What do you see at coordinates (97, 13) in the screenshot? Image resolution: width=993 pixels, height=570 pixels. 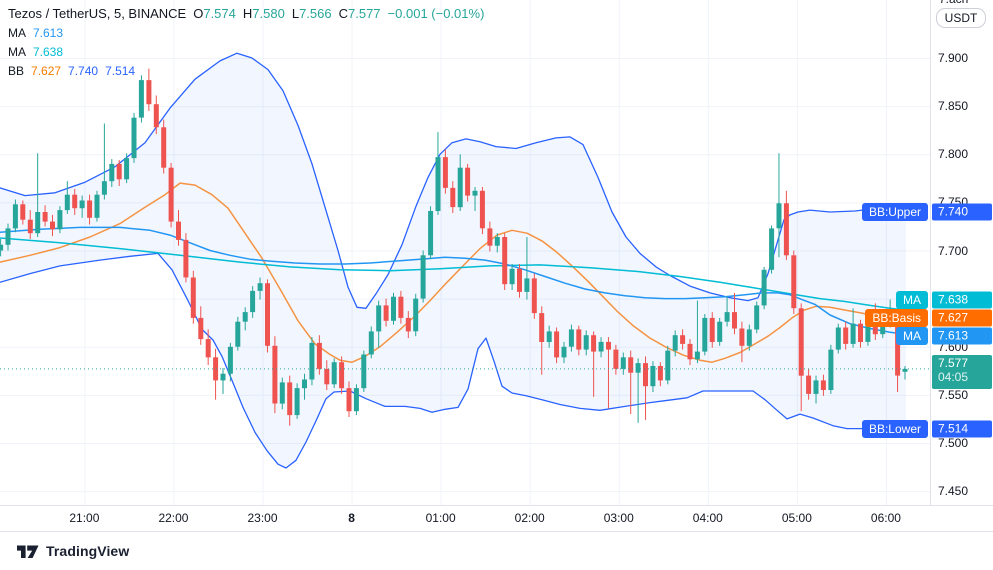 I see `symbol-title: Tezos / TetherUS, 5, BINANCE` at bounding box center [97, 13].